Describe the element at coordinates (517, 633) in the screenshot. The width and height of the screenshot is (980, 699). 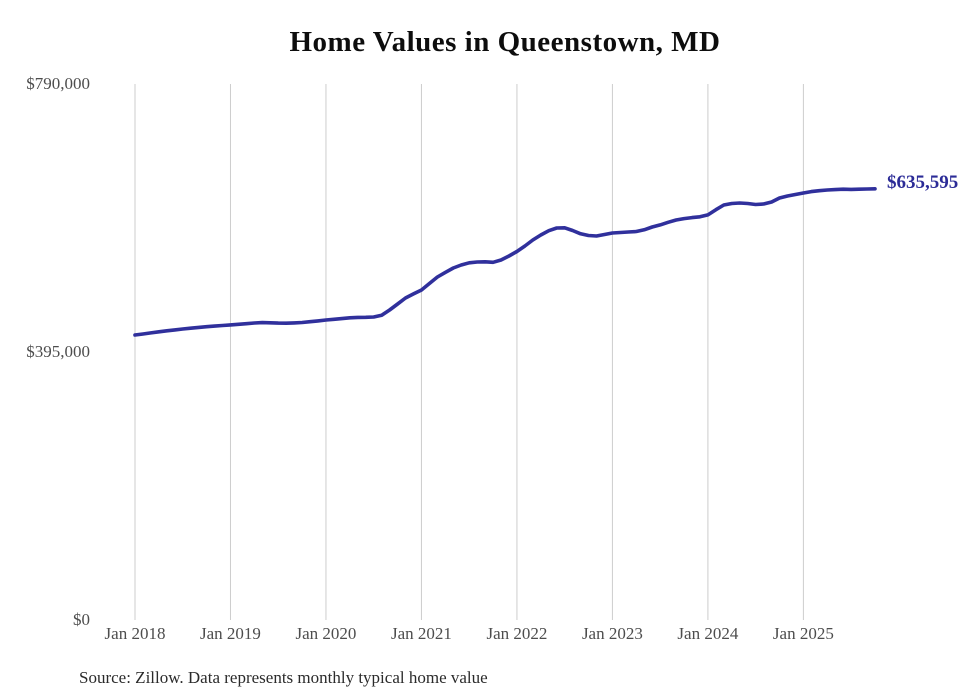
I see `x-tick-label: Jan 2022` at that location.